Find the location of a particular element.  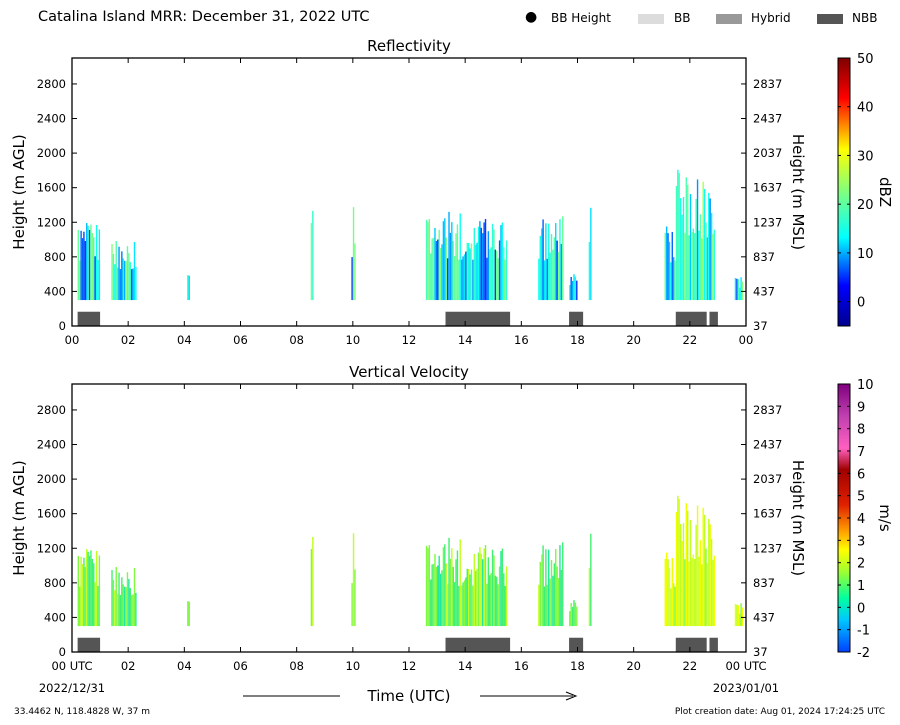

colorbar-tick-label: -1 is located at coordinates (863, 631).